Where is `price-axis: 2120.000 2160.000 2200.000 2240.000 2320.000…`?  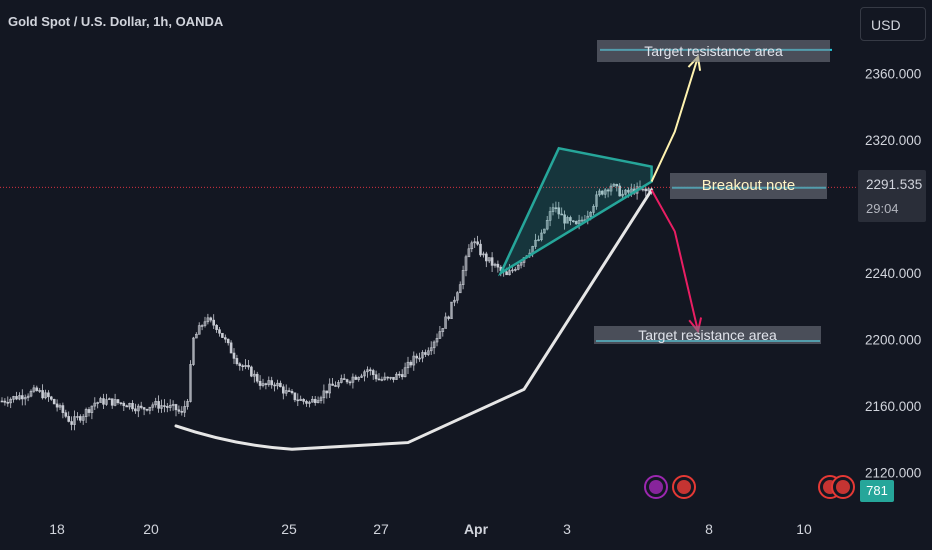 price-axis: 2120.000 2160.000 2200.000 2240.000 2320.000… is located at coordinates (893, 274).